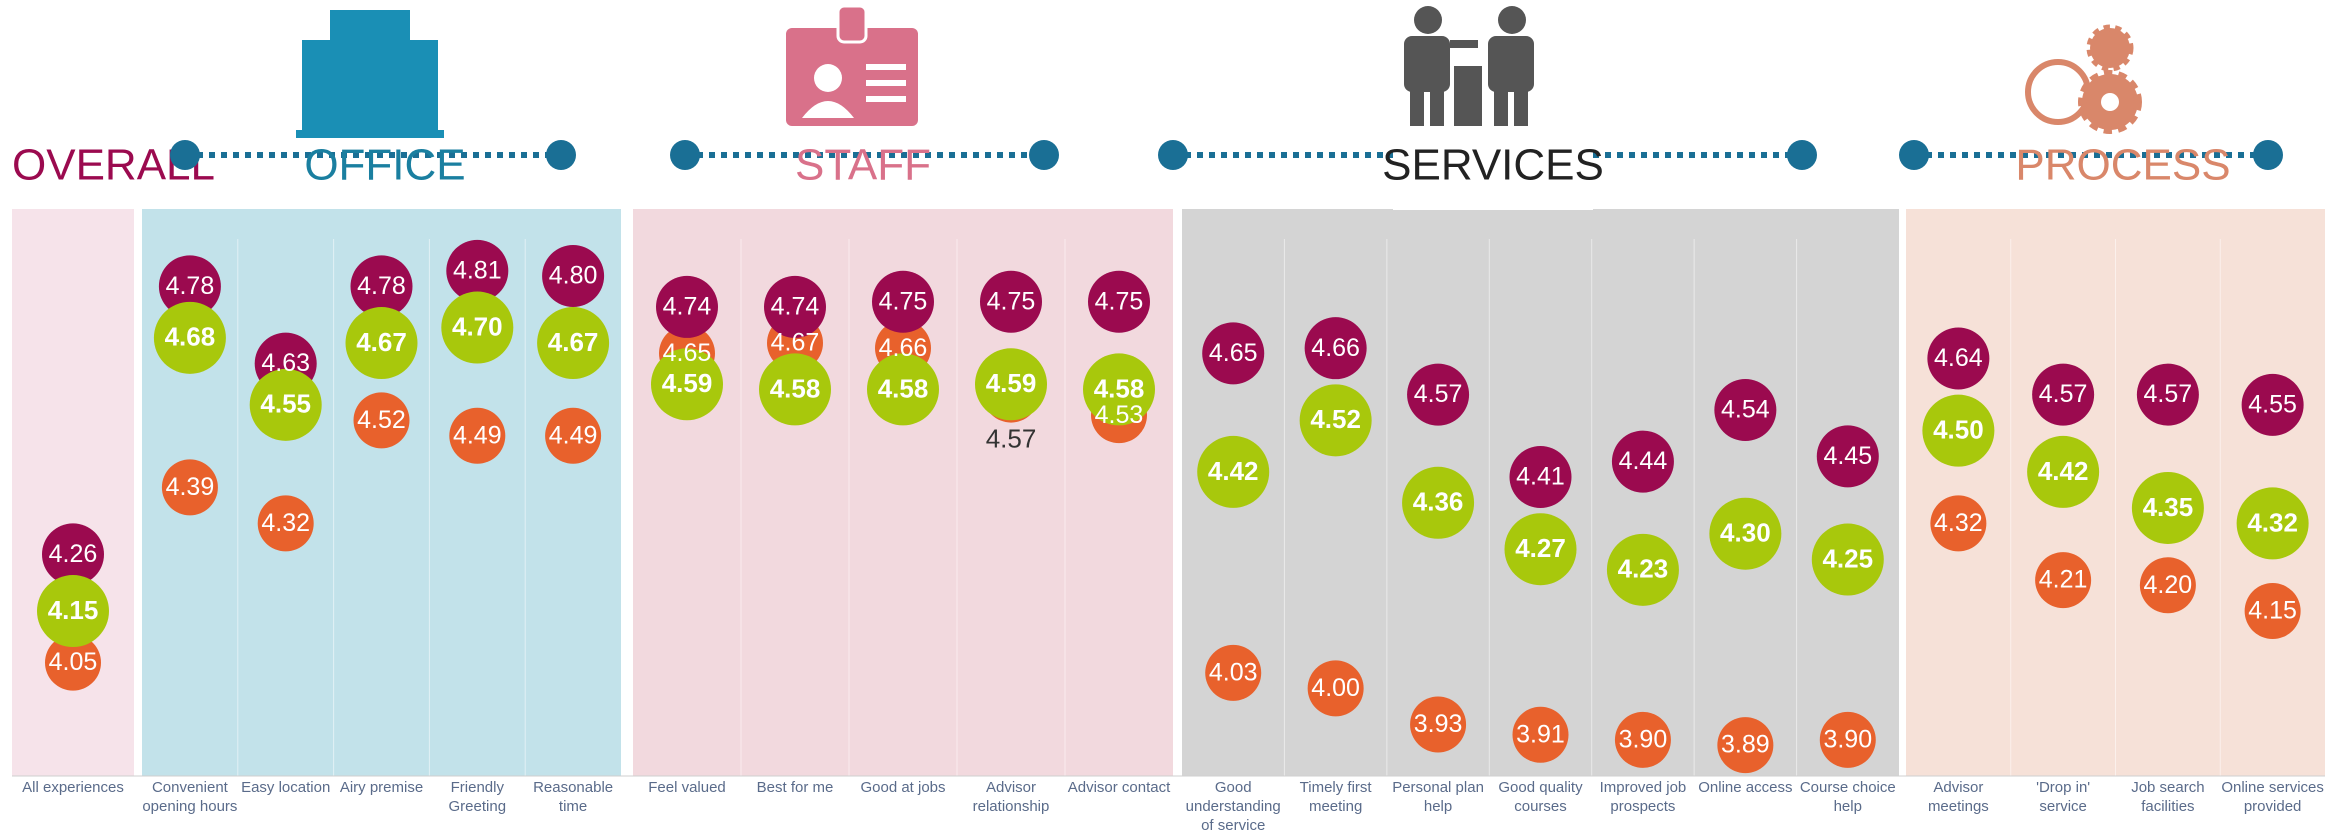 This screenshot has height=835, width=2329. Describe the element at coordinates (1438, 797) in the screenshot. I see `category-label: Personal plan help` at that location.